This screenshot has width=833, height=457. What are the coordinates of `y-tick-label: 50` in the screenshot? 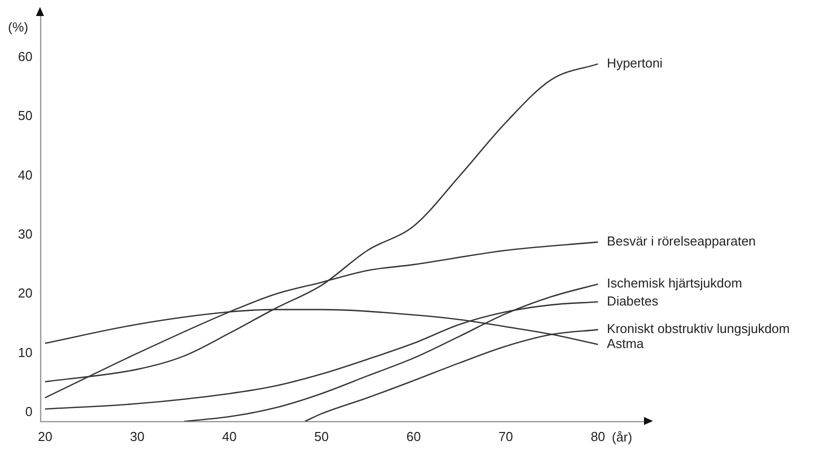 It's located at (25, 116).